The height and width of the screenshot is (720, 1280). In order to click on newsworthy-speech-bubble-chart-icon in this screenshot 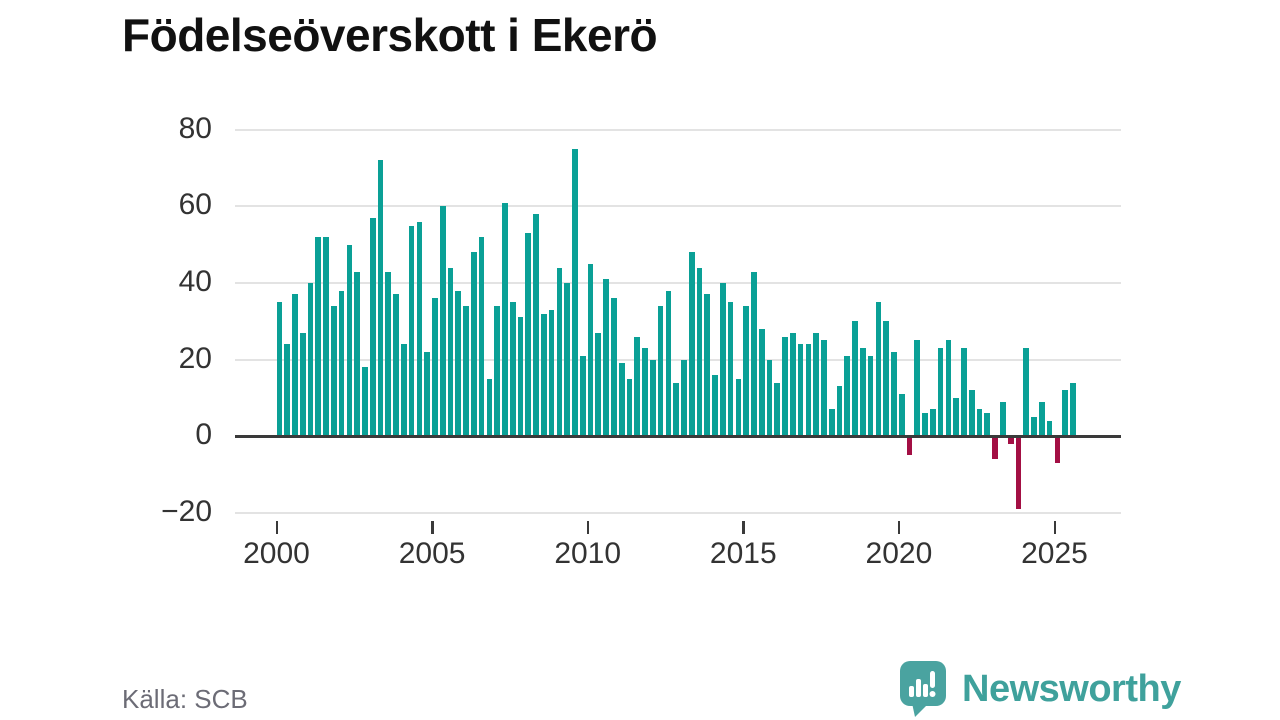, I will do `click(923, 689)`.